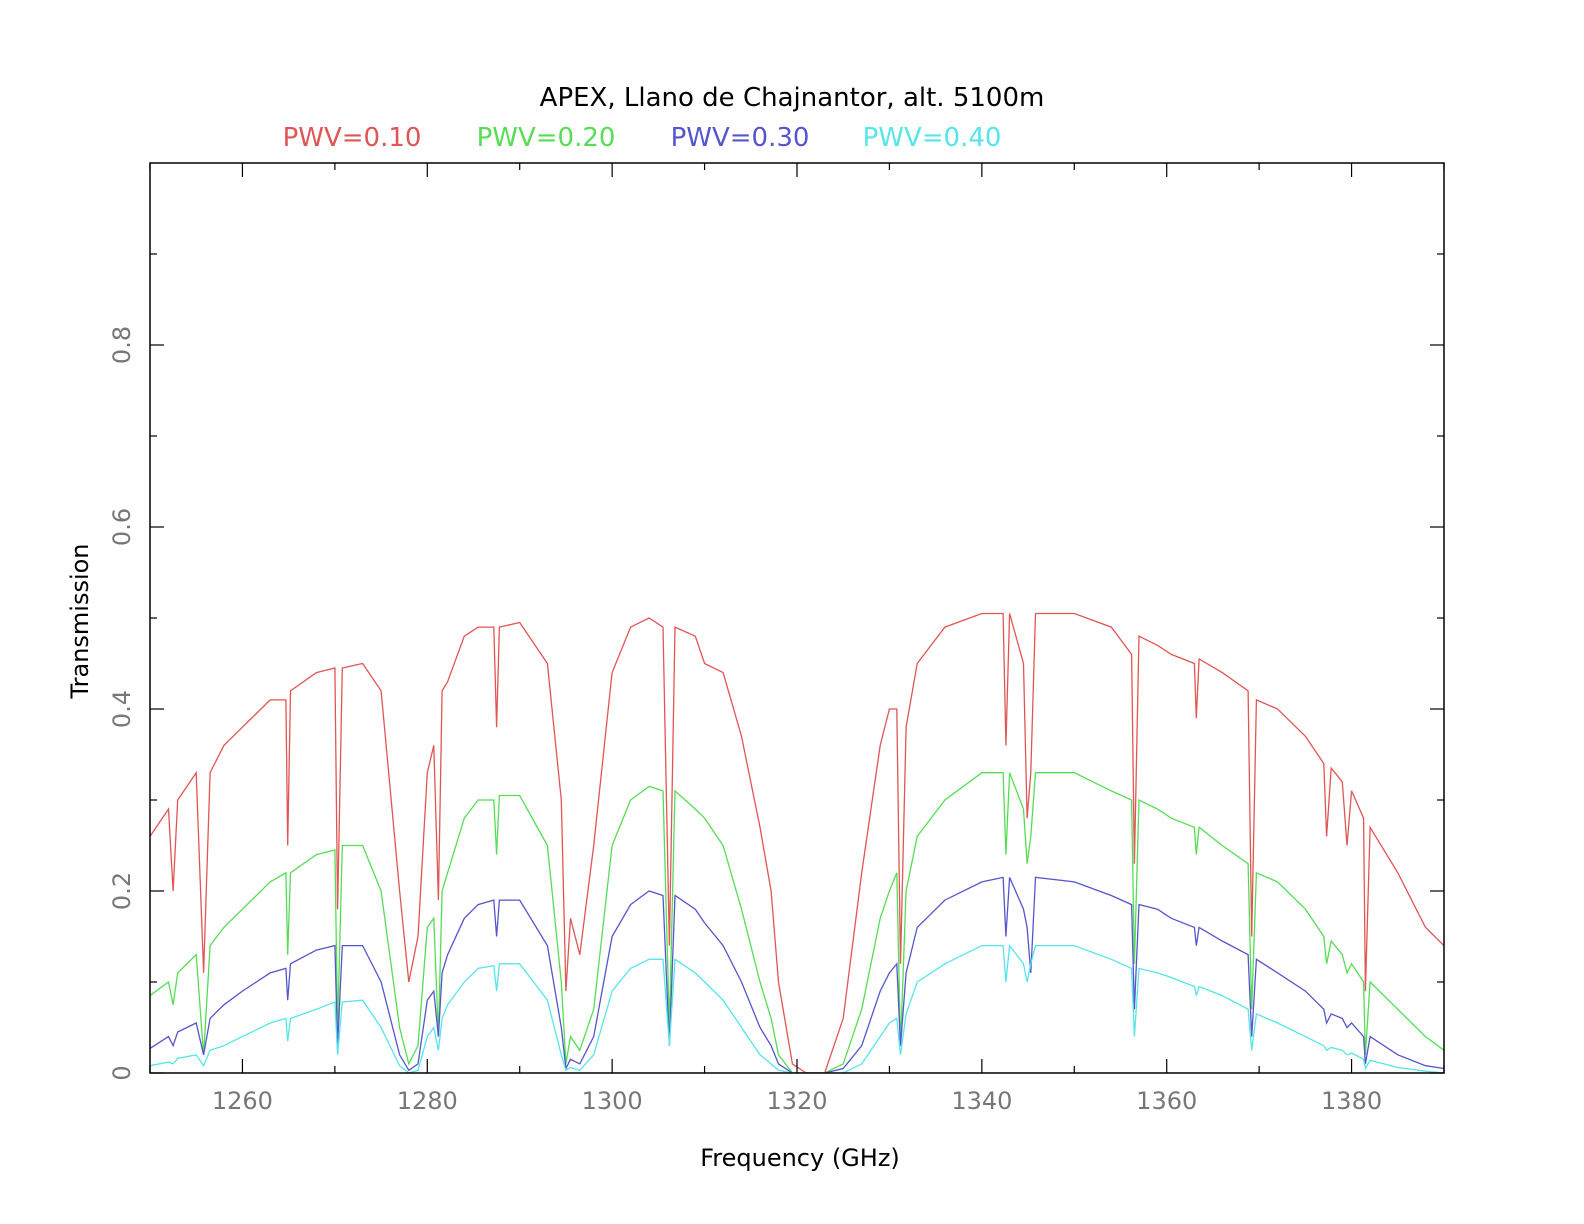 This screenshot has height=1224, width=1584. I want to click on legend-entry-1: PWV=0.10, so click(352, 138).